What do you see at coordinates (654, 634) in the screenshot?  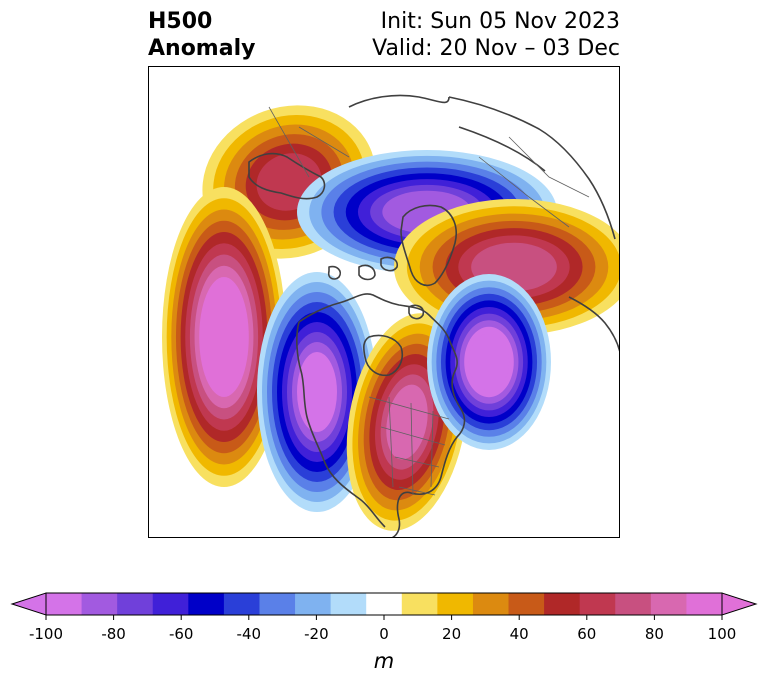 I see `colorbar-tick-label: 80` at bounding box center [654, 634].